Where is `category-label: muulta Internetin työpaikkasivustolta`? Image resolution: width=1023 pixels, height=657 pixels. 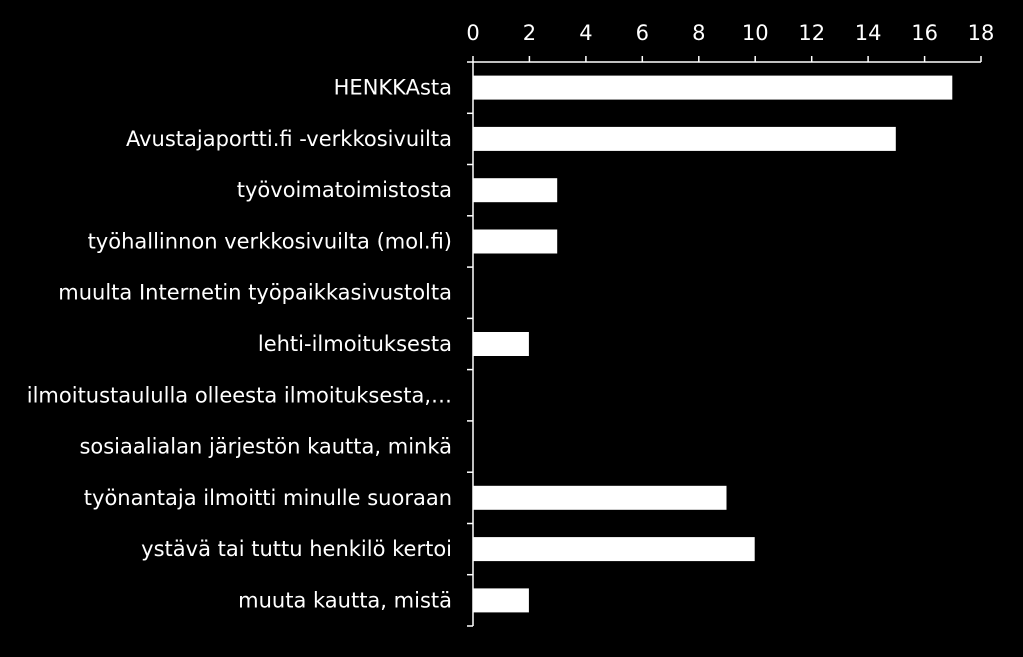
category-label: muulta Internetin työpaikkasivustolta is located at coordinates (255, 293).